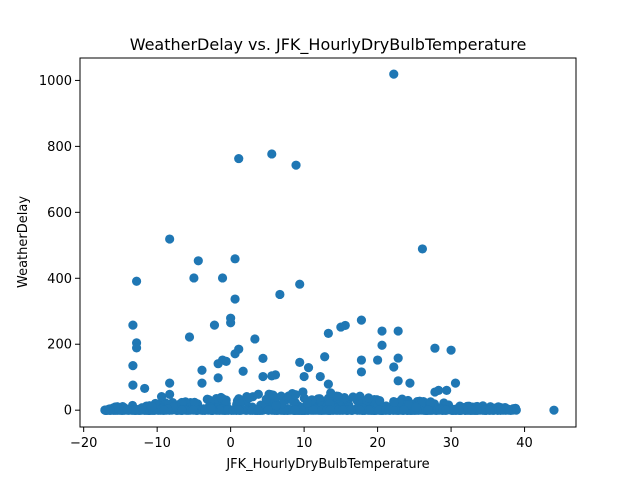 This screenshot has width=640, height=480. I want to click on x-tick-label: −20, so click(83, 443).